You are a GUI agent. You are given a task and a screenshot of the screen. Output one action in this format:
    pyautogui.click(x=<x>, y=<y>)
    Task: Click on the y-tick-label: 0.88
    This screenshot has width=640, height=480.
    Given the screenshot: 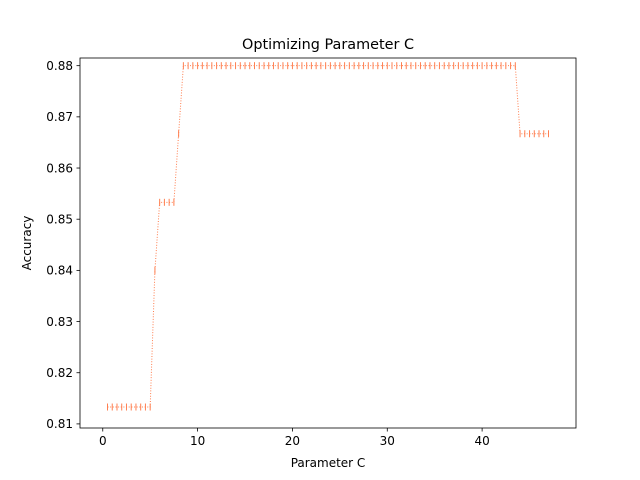 What is the action you would take?
    pyautogui.click(x=59, y=66)
    